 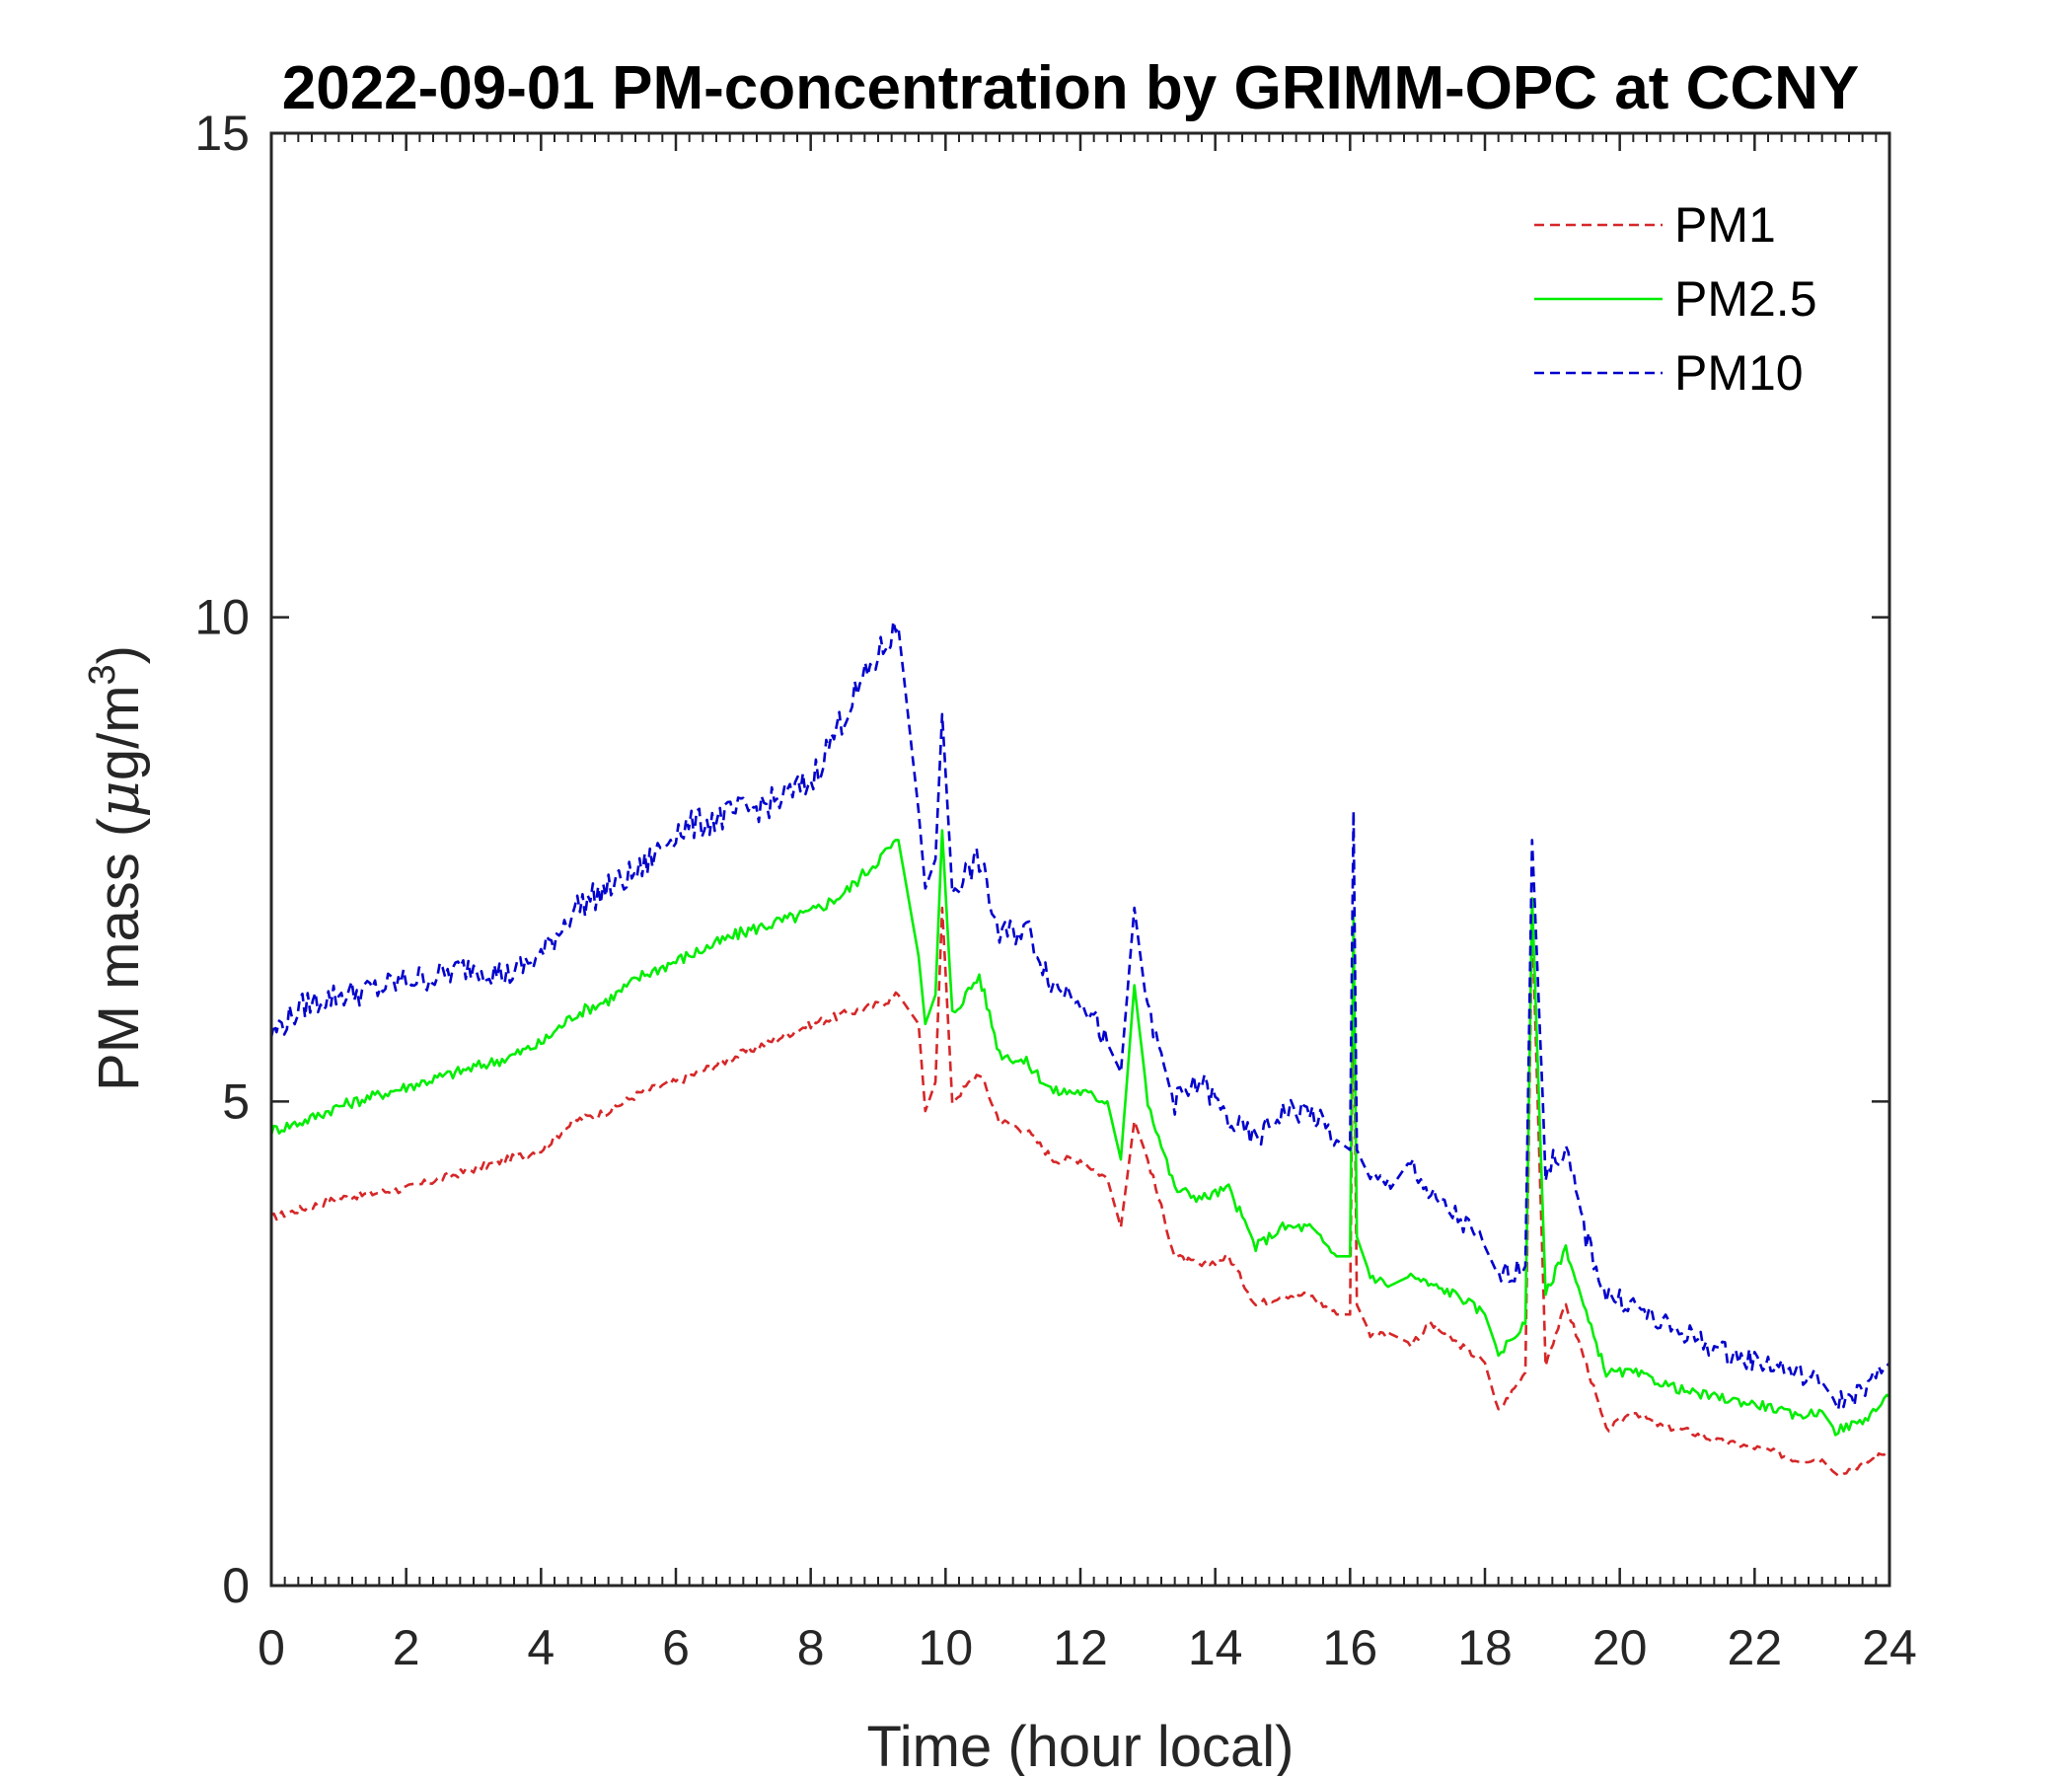 What do you see at coordinates (119, 955) in the screenshot?
I see `y-axis-label-prefix: PM mass (` at bounding box center [119, 955].